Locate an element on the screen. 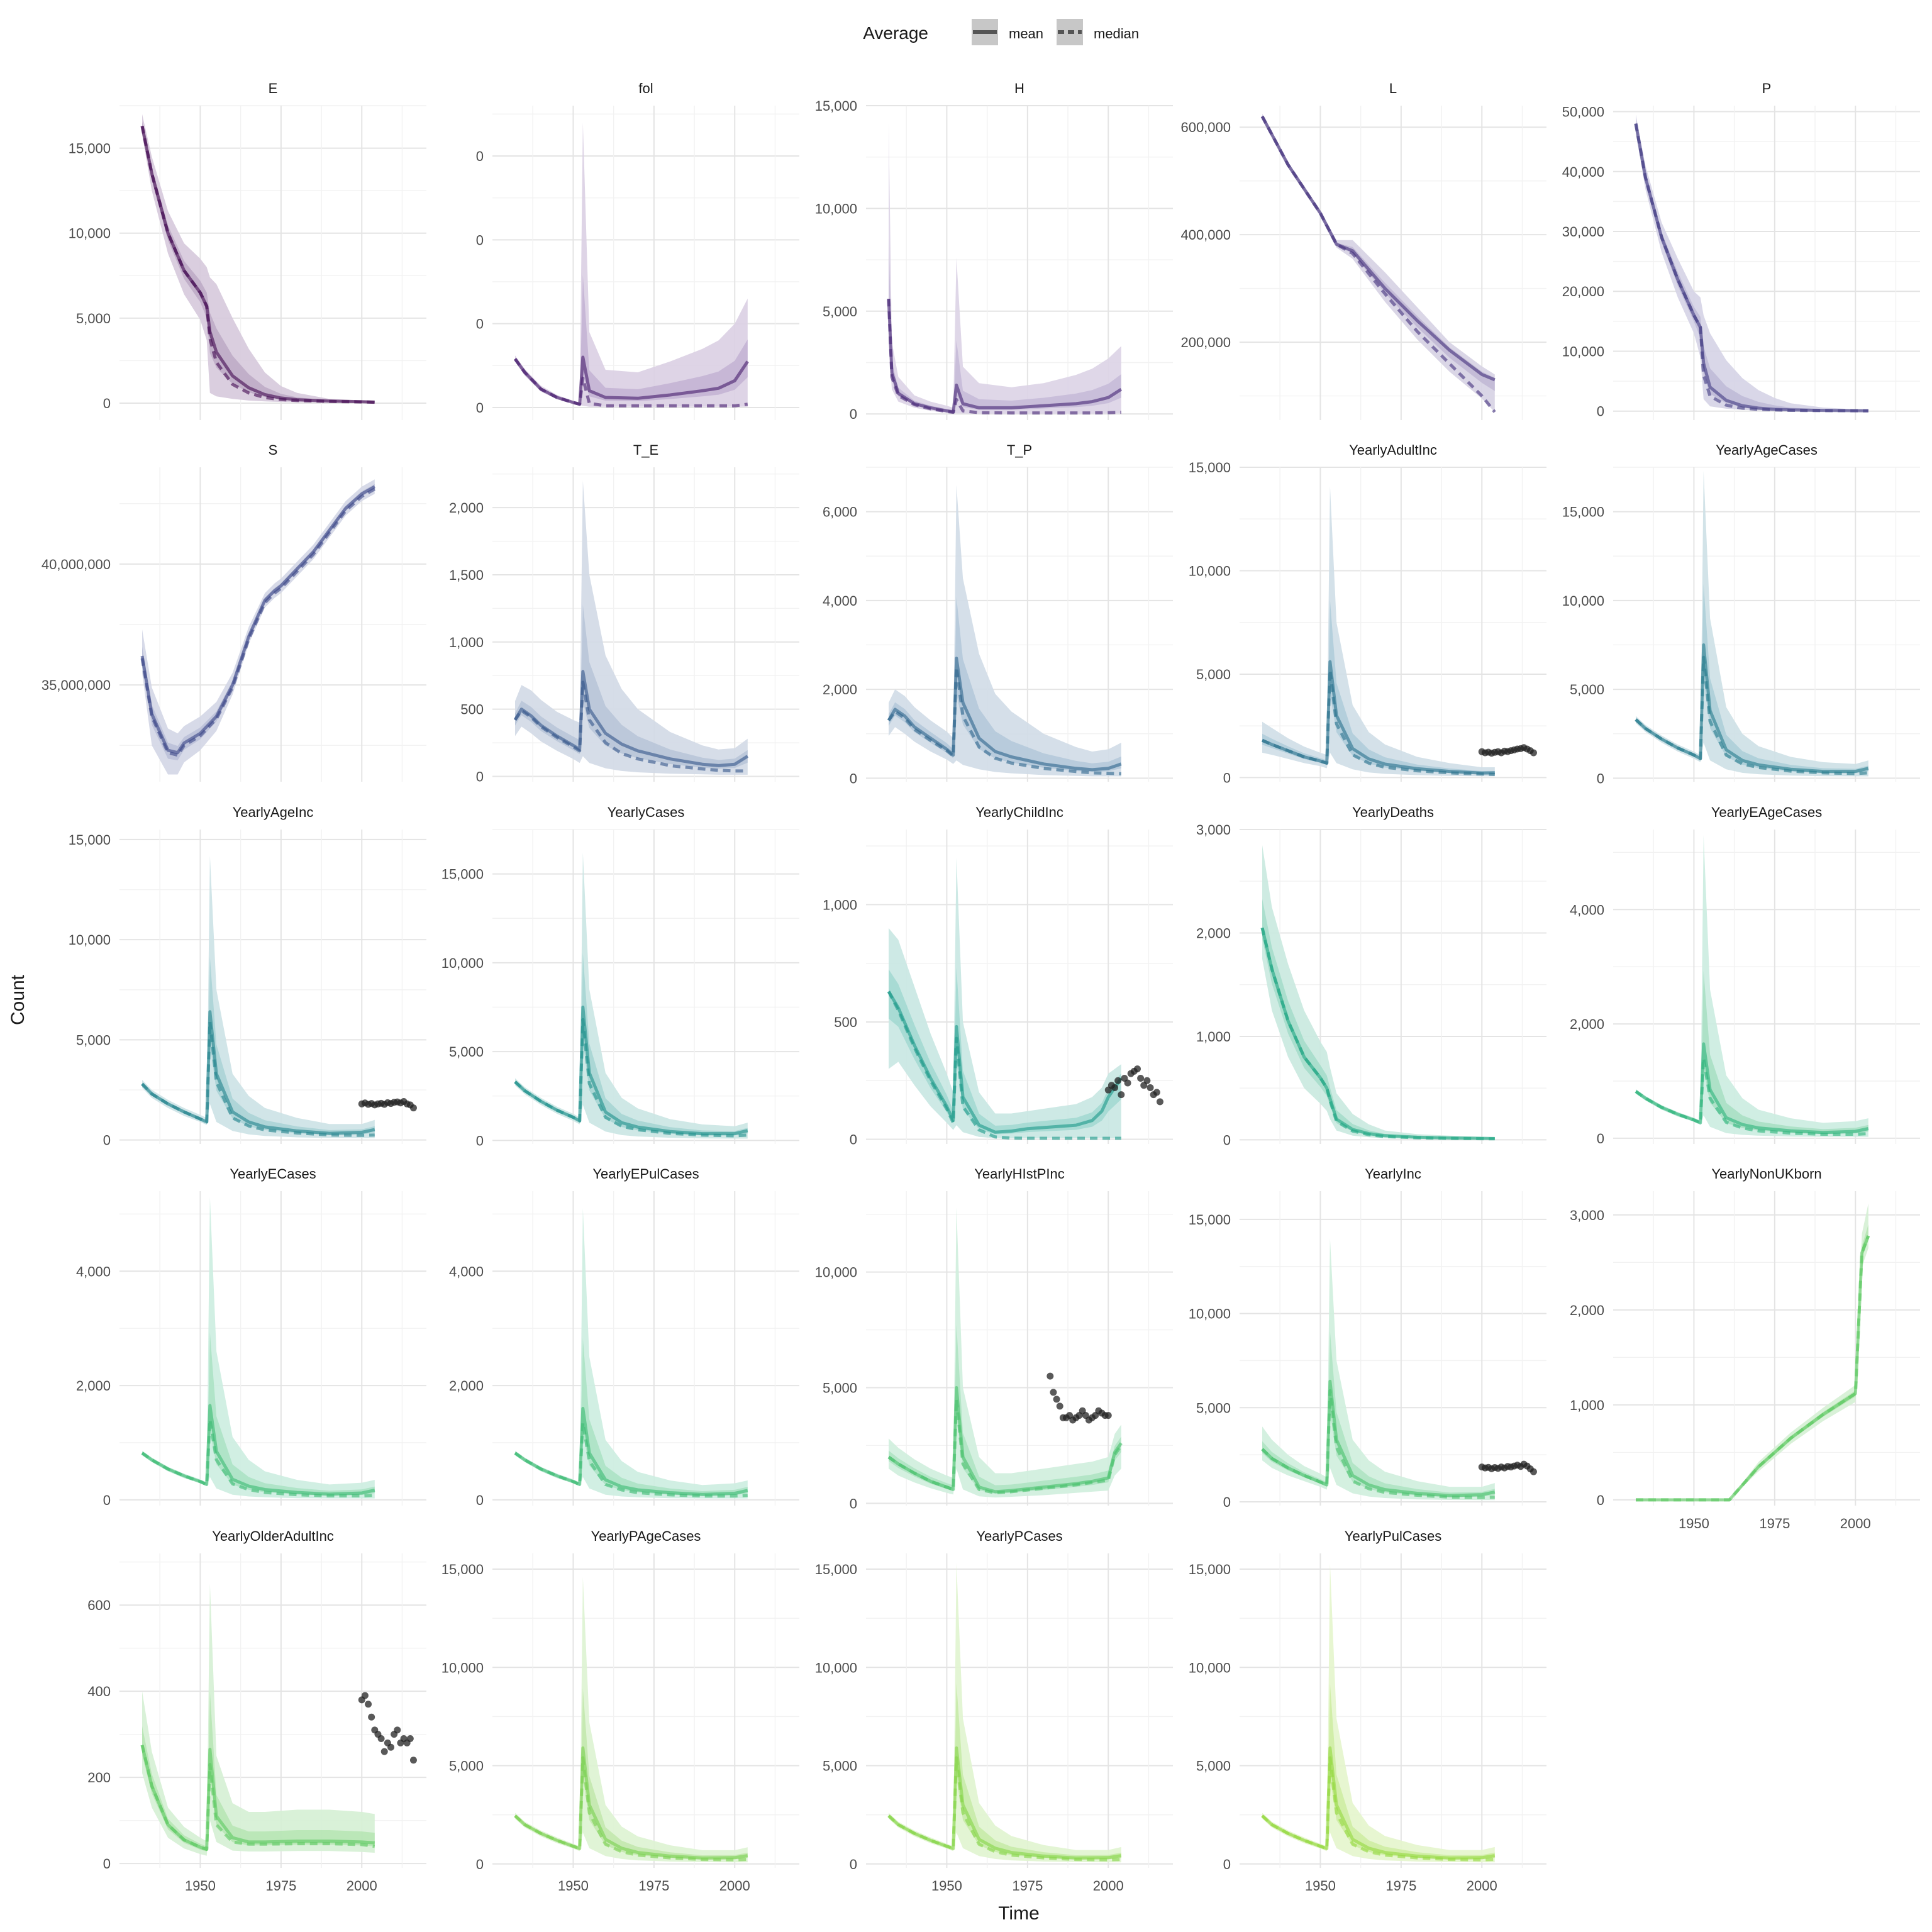 Image resolution: width=1932 pixels, height=1932 pixels. legend-title: Average is located at coordinates (895, 33).